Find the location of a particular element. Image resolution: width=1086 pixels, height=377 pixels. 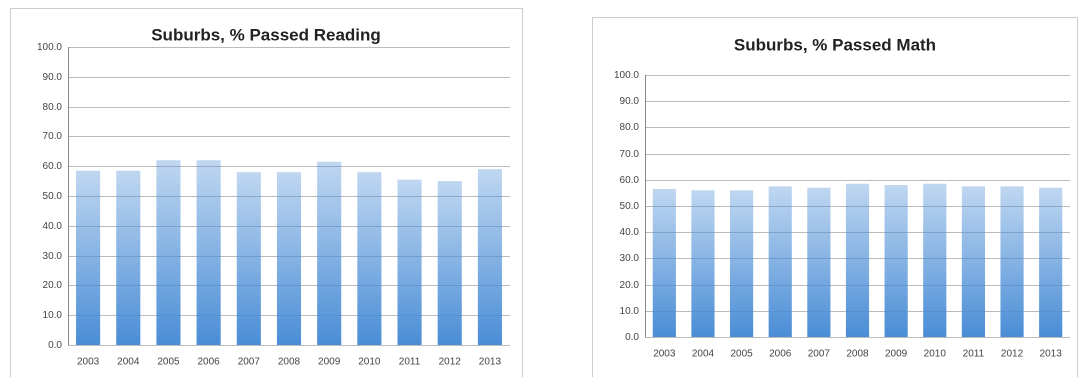

chart-title: Suburbs, % Passed Math is located at coordinates (835, 44).